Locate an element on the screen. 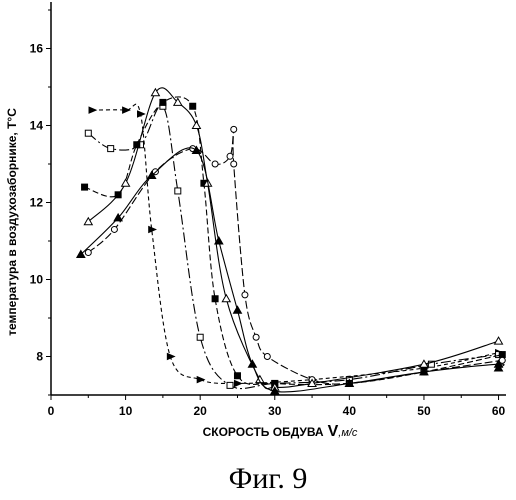 This screenshot has height=500, width=516. y-axis: 8 10 12 14 16 is located at coordinates (40, 198).